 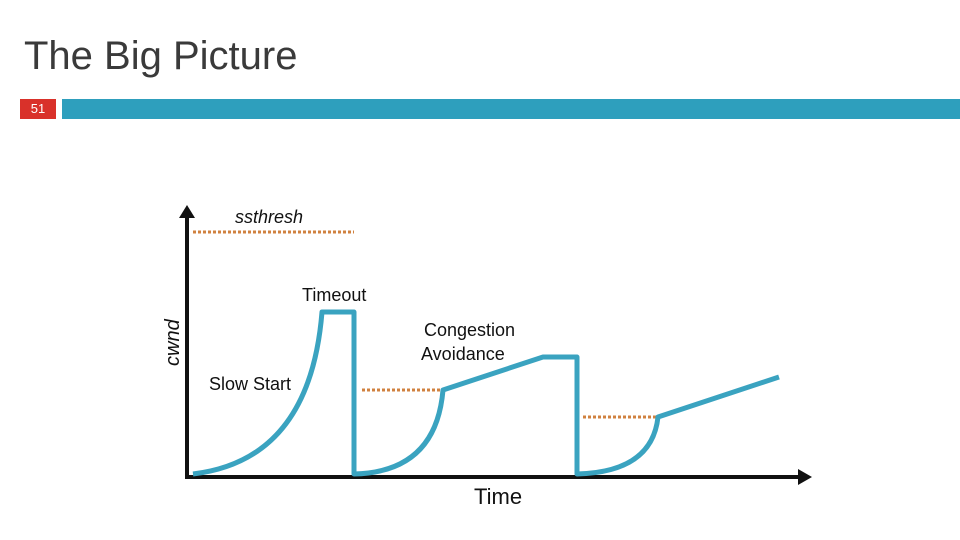 I want to click on x-axis-arrowhead, so click(x=805, y=477).